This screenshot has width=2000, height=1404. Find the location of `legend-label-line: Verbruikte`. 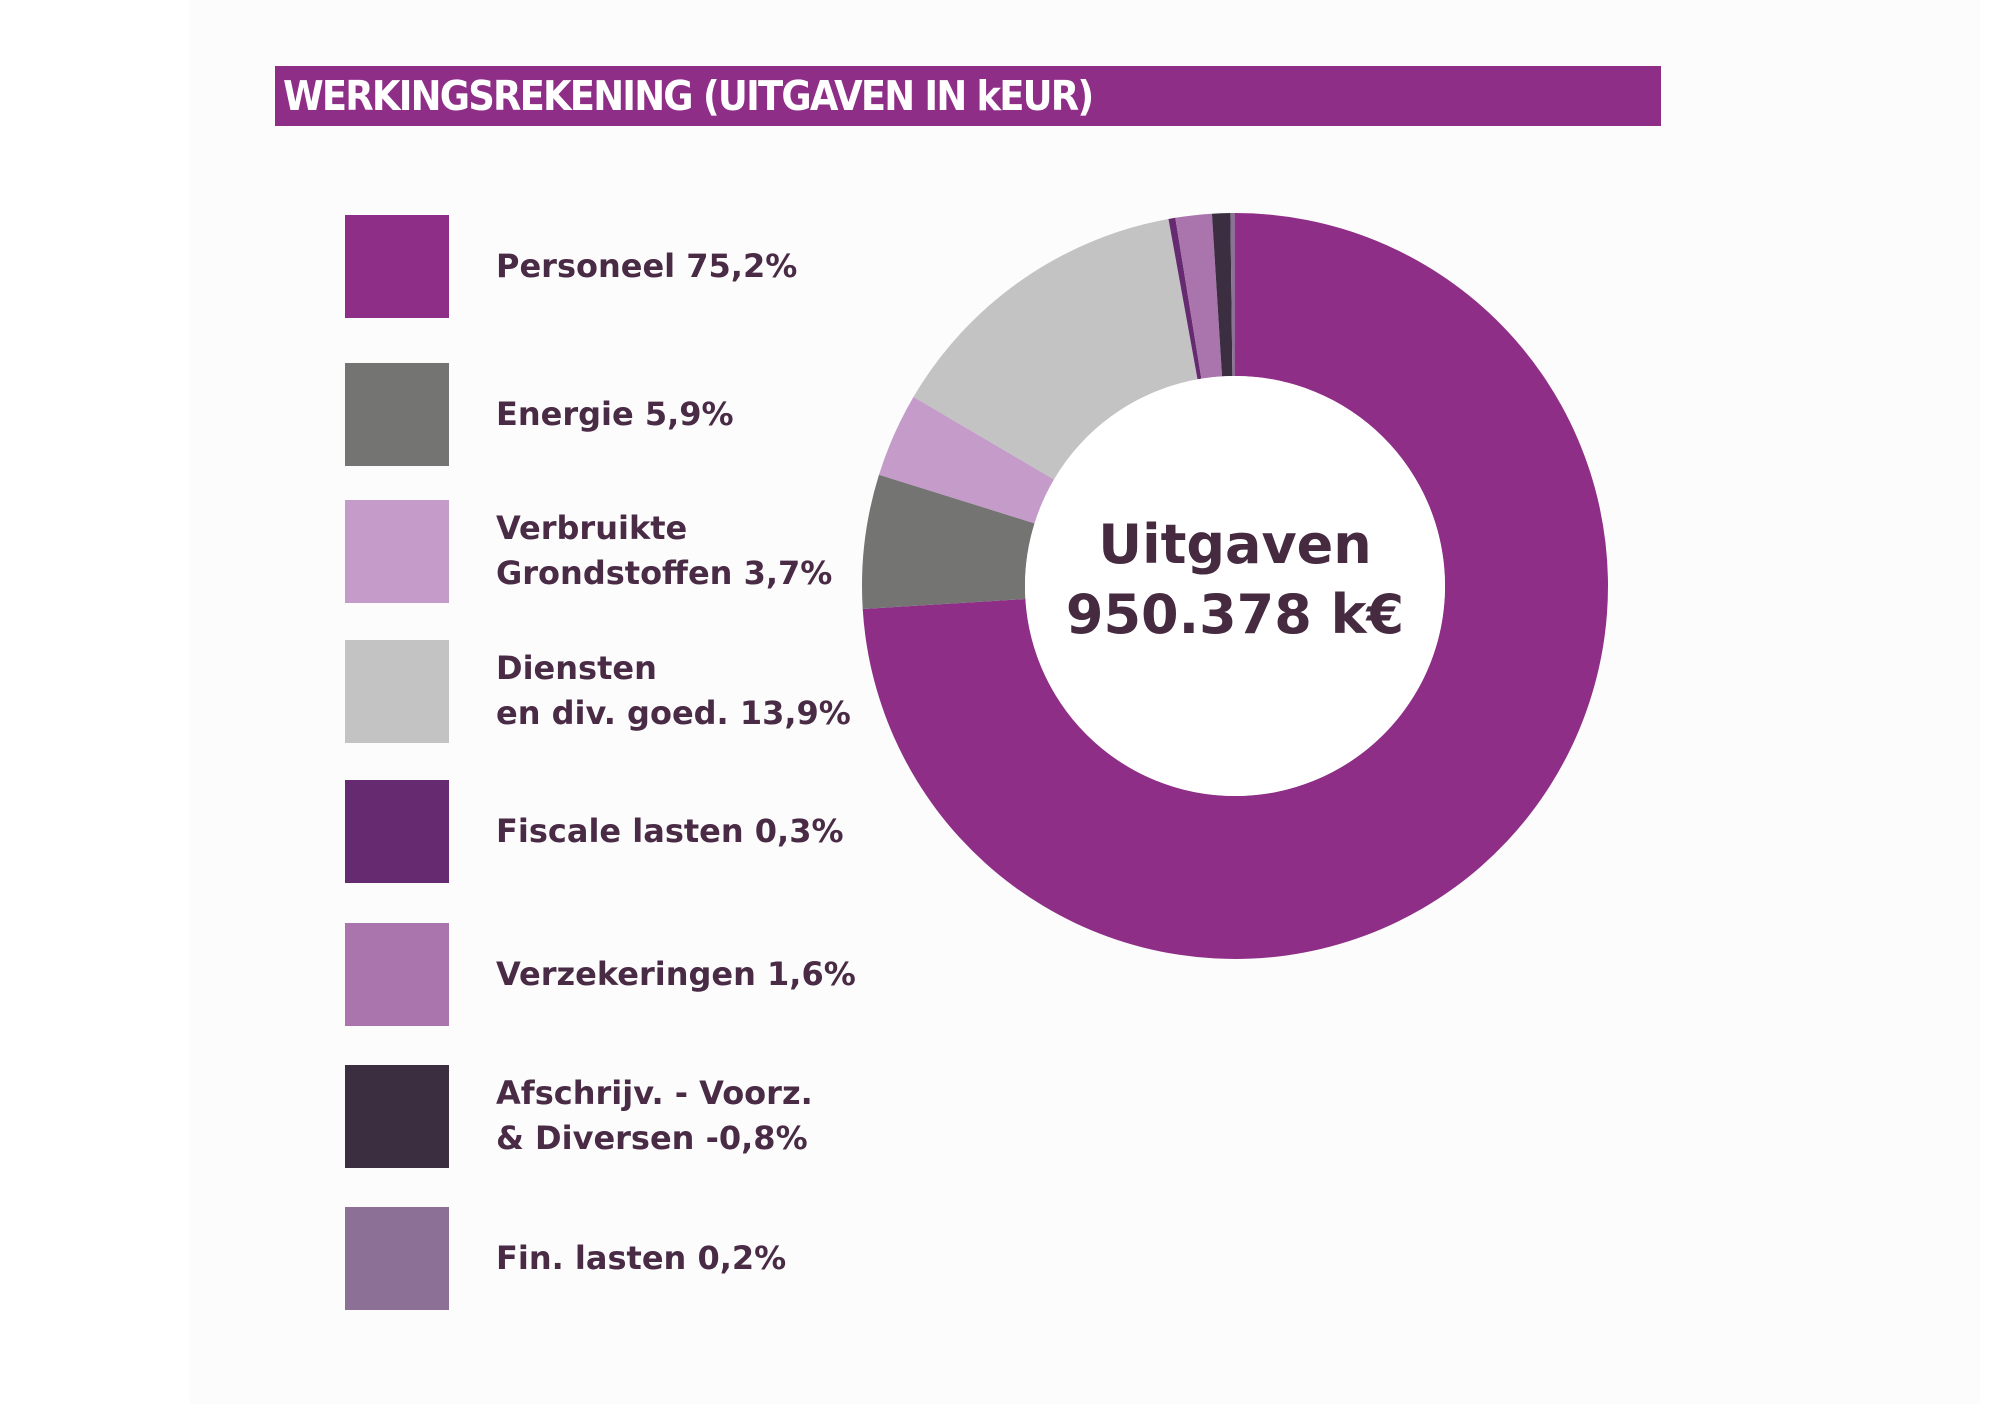

legend-label-line: Verbruikte is located at coordinates (592, 528).